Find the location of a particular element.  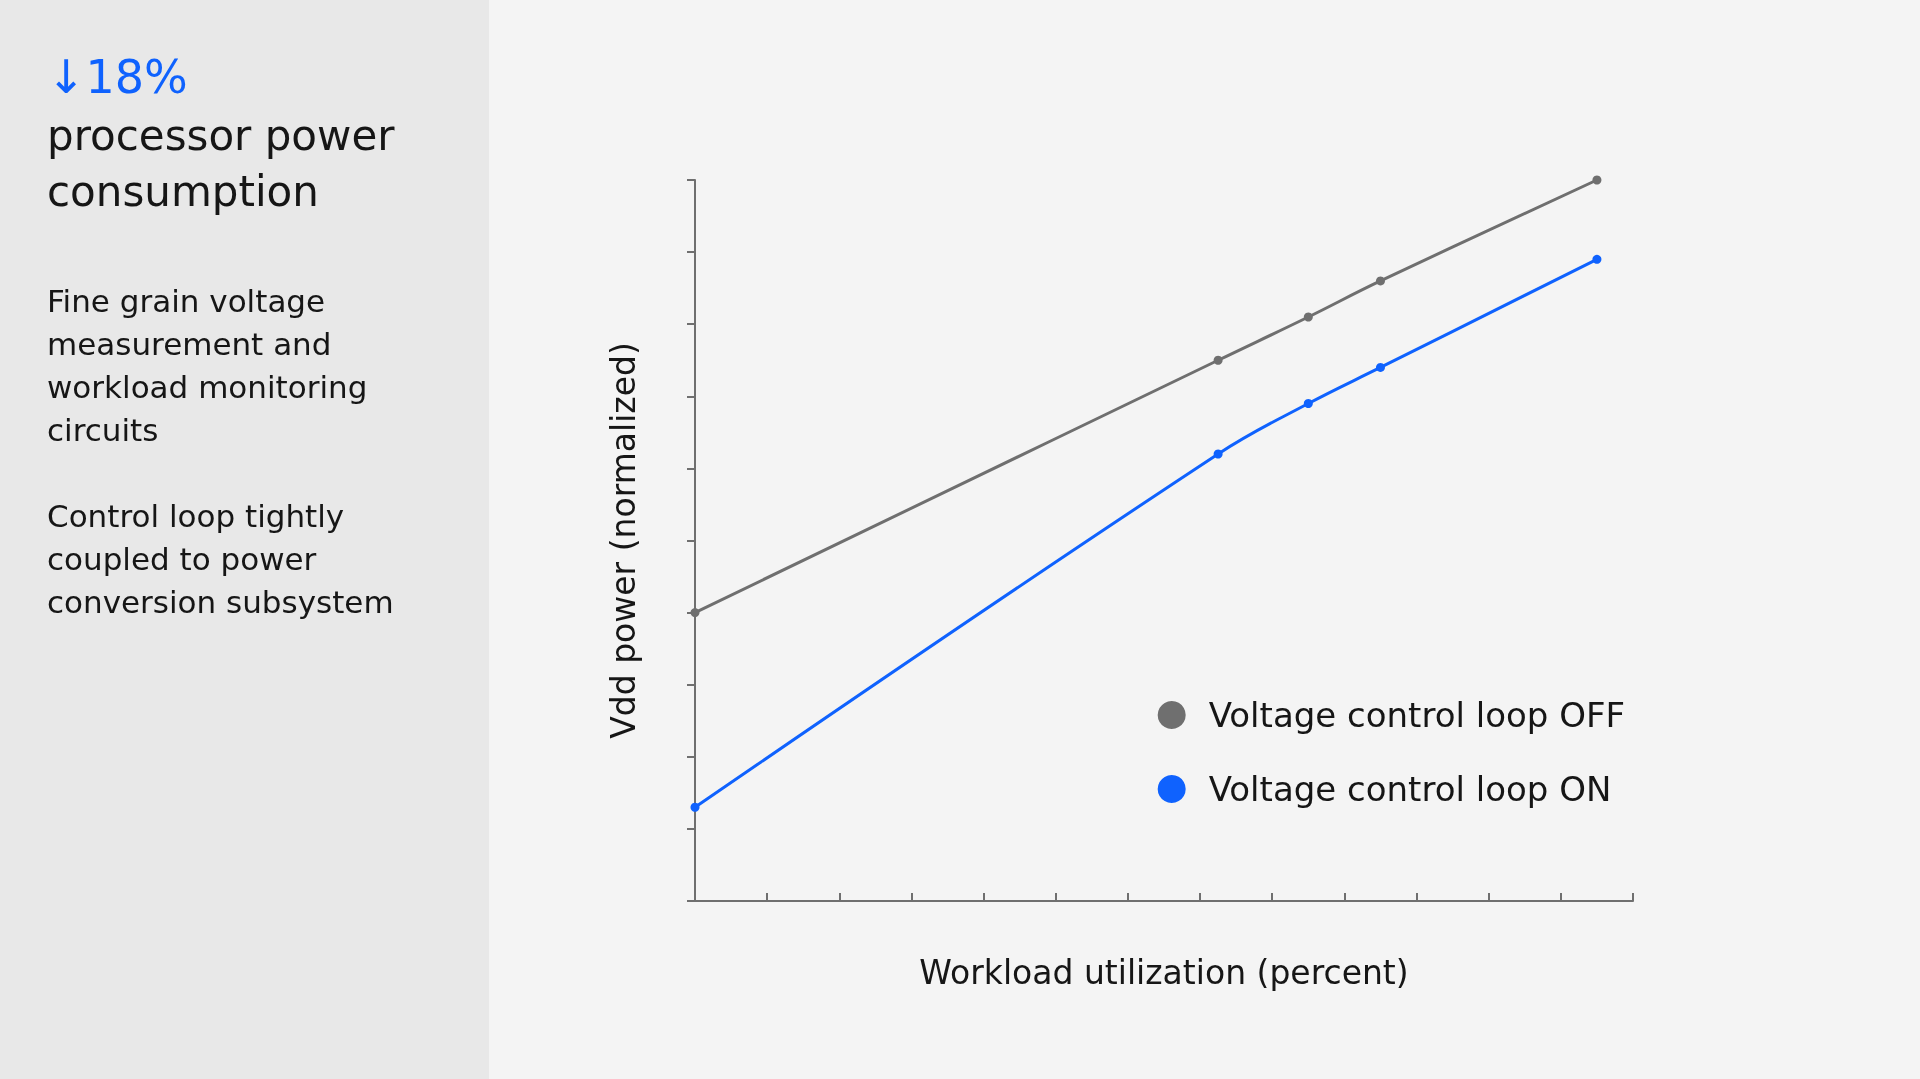

text: ↓18% is located at coordinates (117, 77).